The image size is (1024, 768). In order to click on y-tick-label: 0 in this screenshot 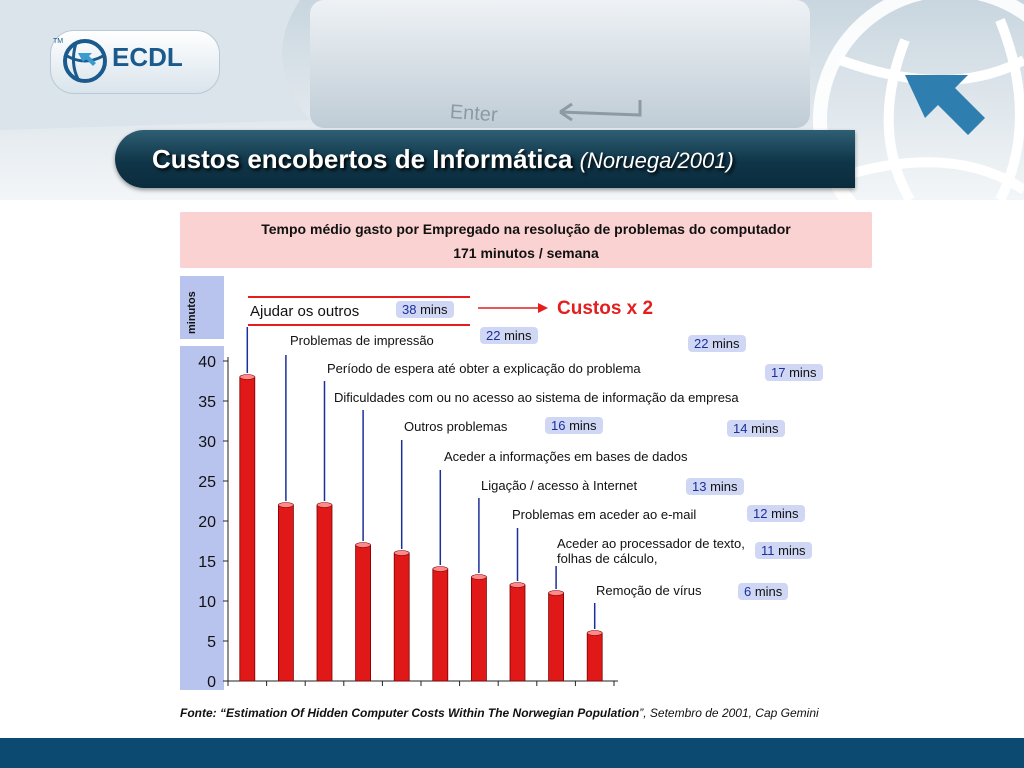, I will do `click(211, 682)`.